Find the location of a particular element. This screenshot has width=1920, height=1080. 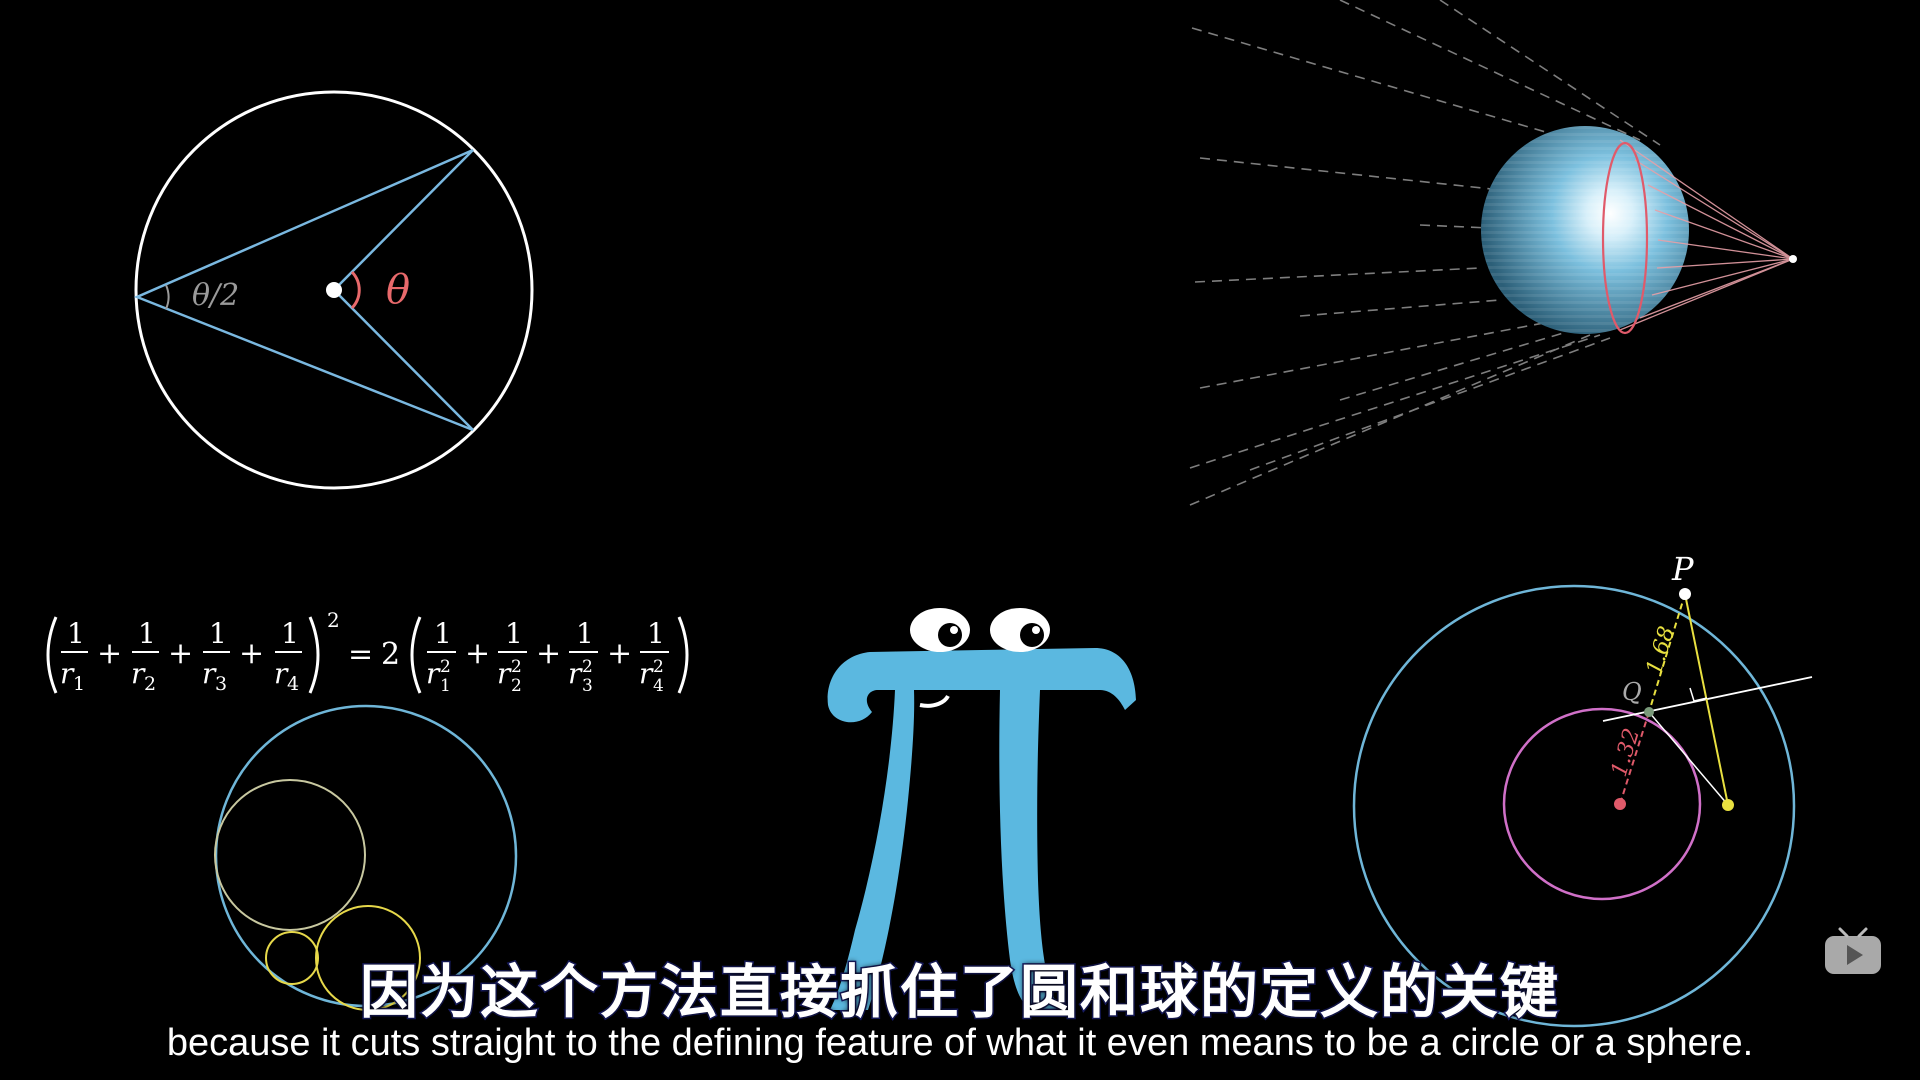

sphere-projection-diagram is located at coordinates (1493, 253).